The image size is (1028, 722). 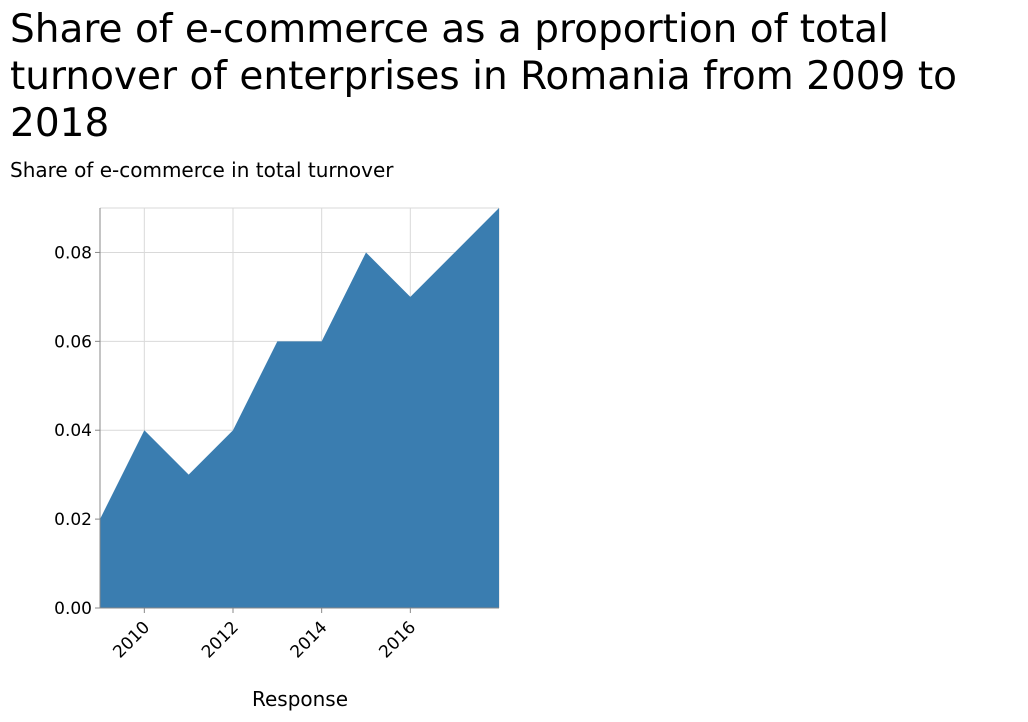 I want to click on y-tick-label: 0.02, so click(x=73, y=520).